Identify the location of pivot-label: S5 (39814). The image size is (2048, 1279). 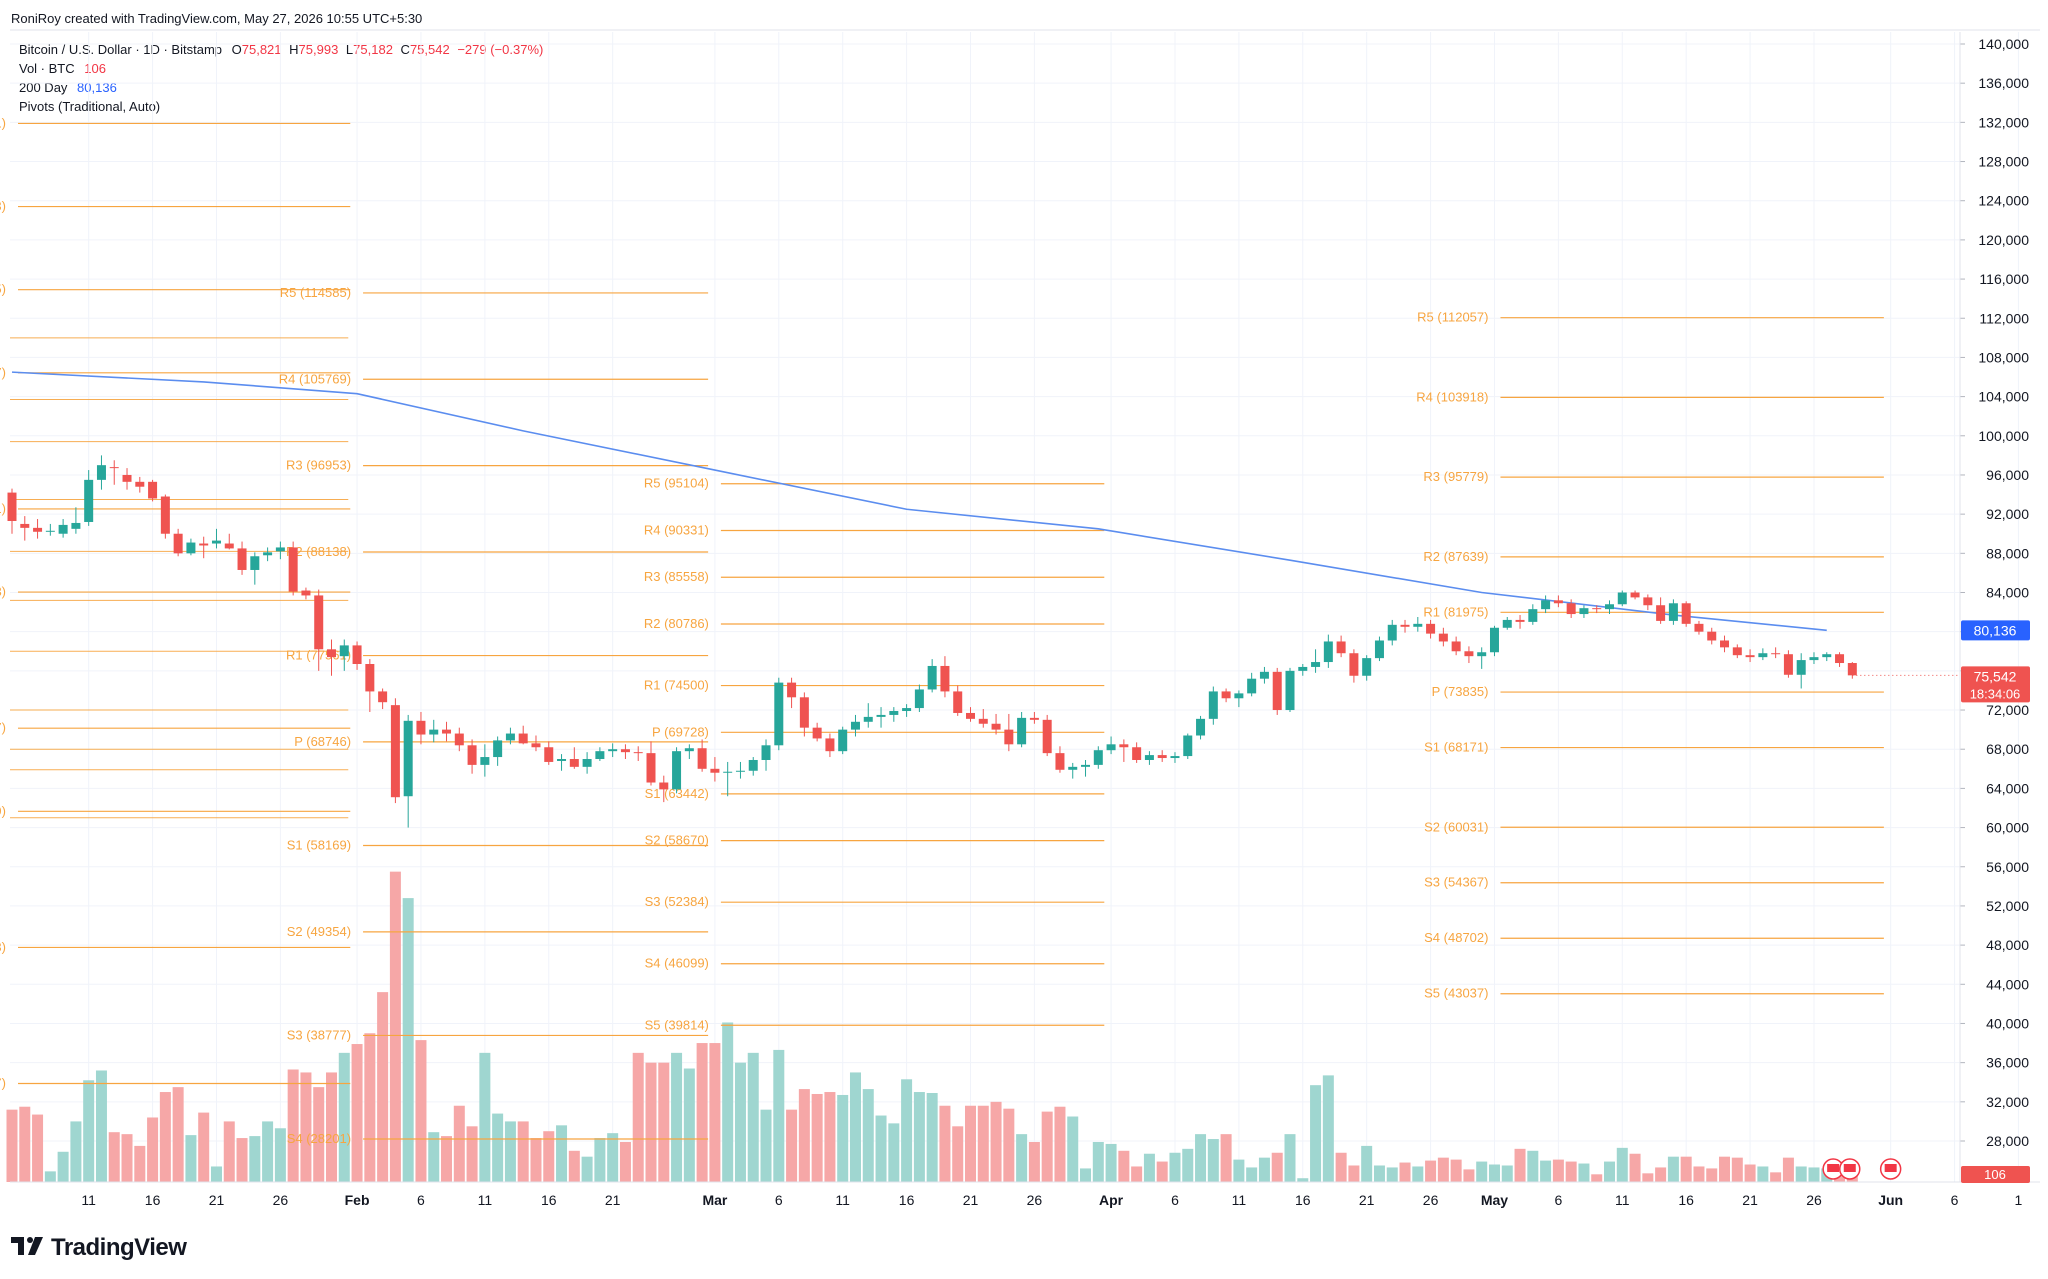
(677, 1024).